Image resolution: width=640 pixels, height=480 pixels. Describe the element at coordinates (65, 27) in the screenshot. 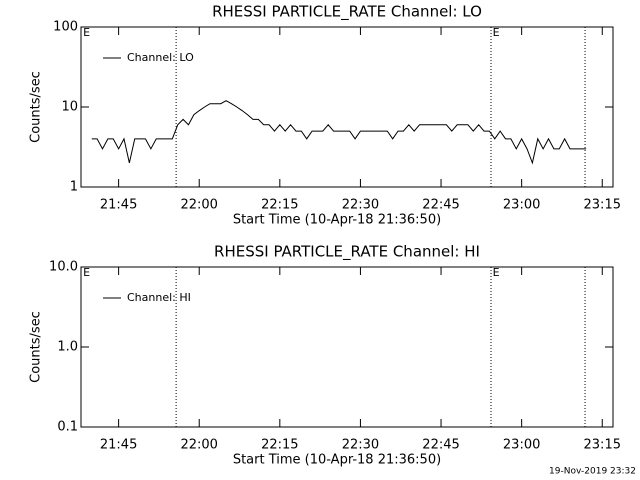

I see `y-tick-label: 100` at that location.